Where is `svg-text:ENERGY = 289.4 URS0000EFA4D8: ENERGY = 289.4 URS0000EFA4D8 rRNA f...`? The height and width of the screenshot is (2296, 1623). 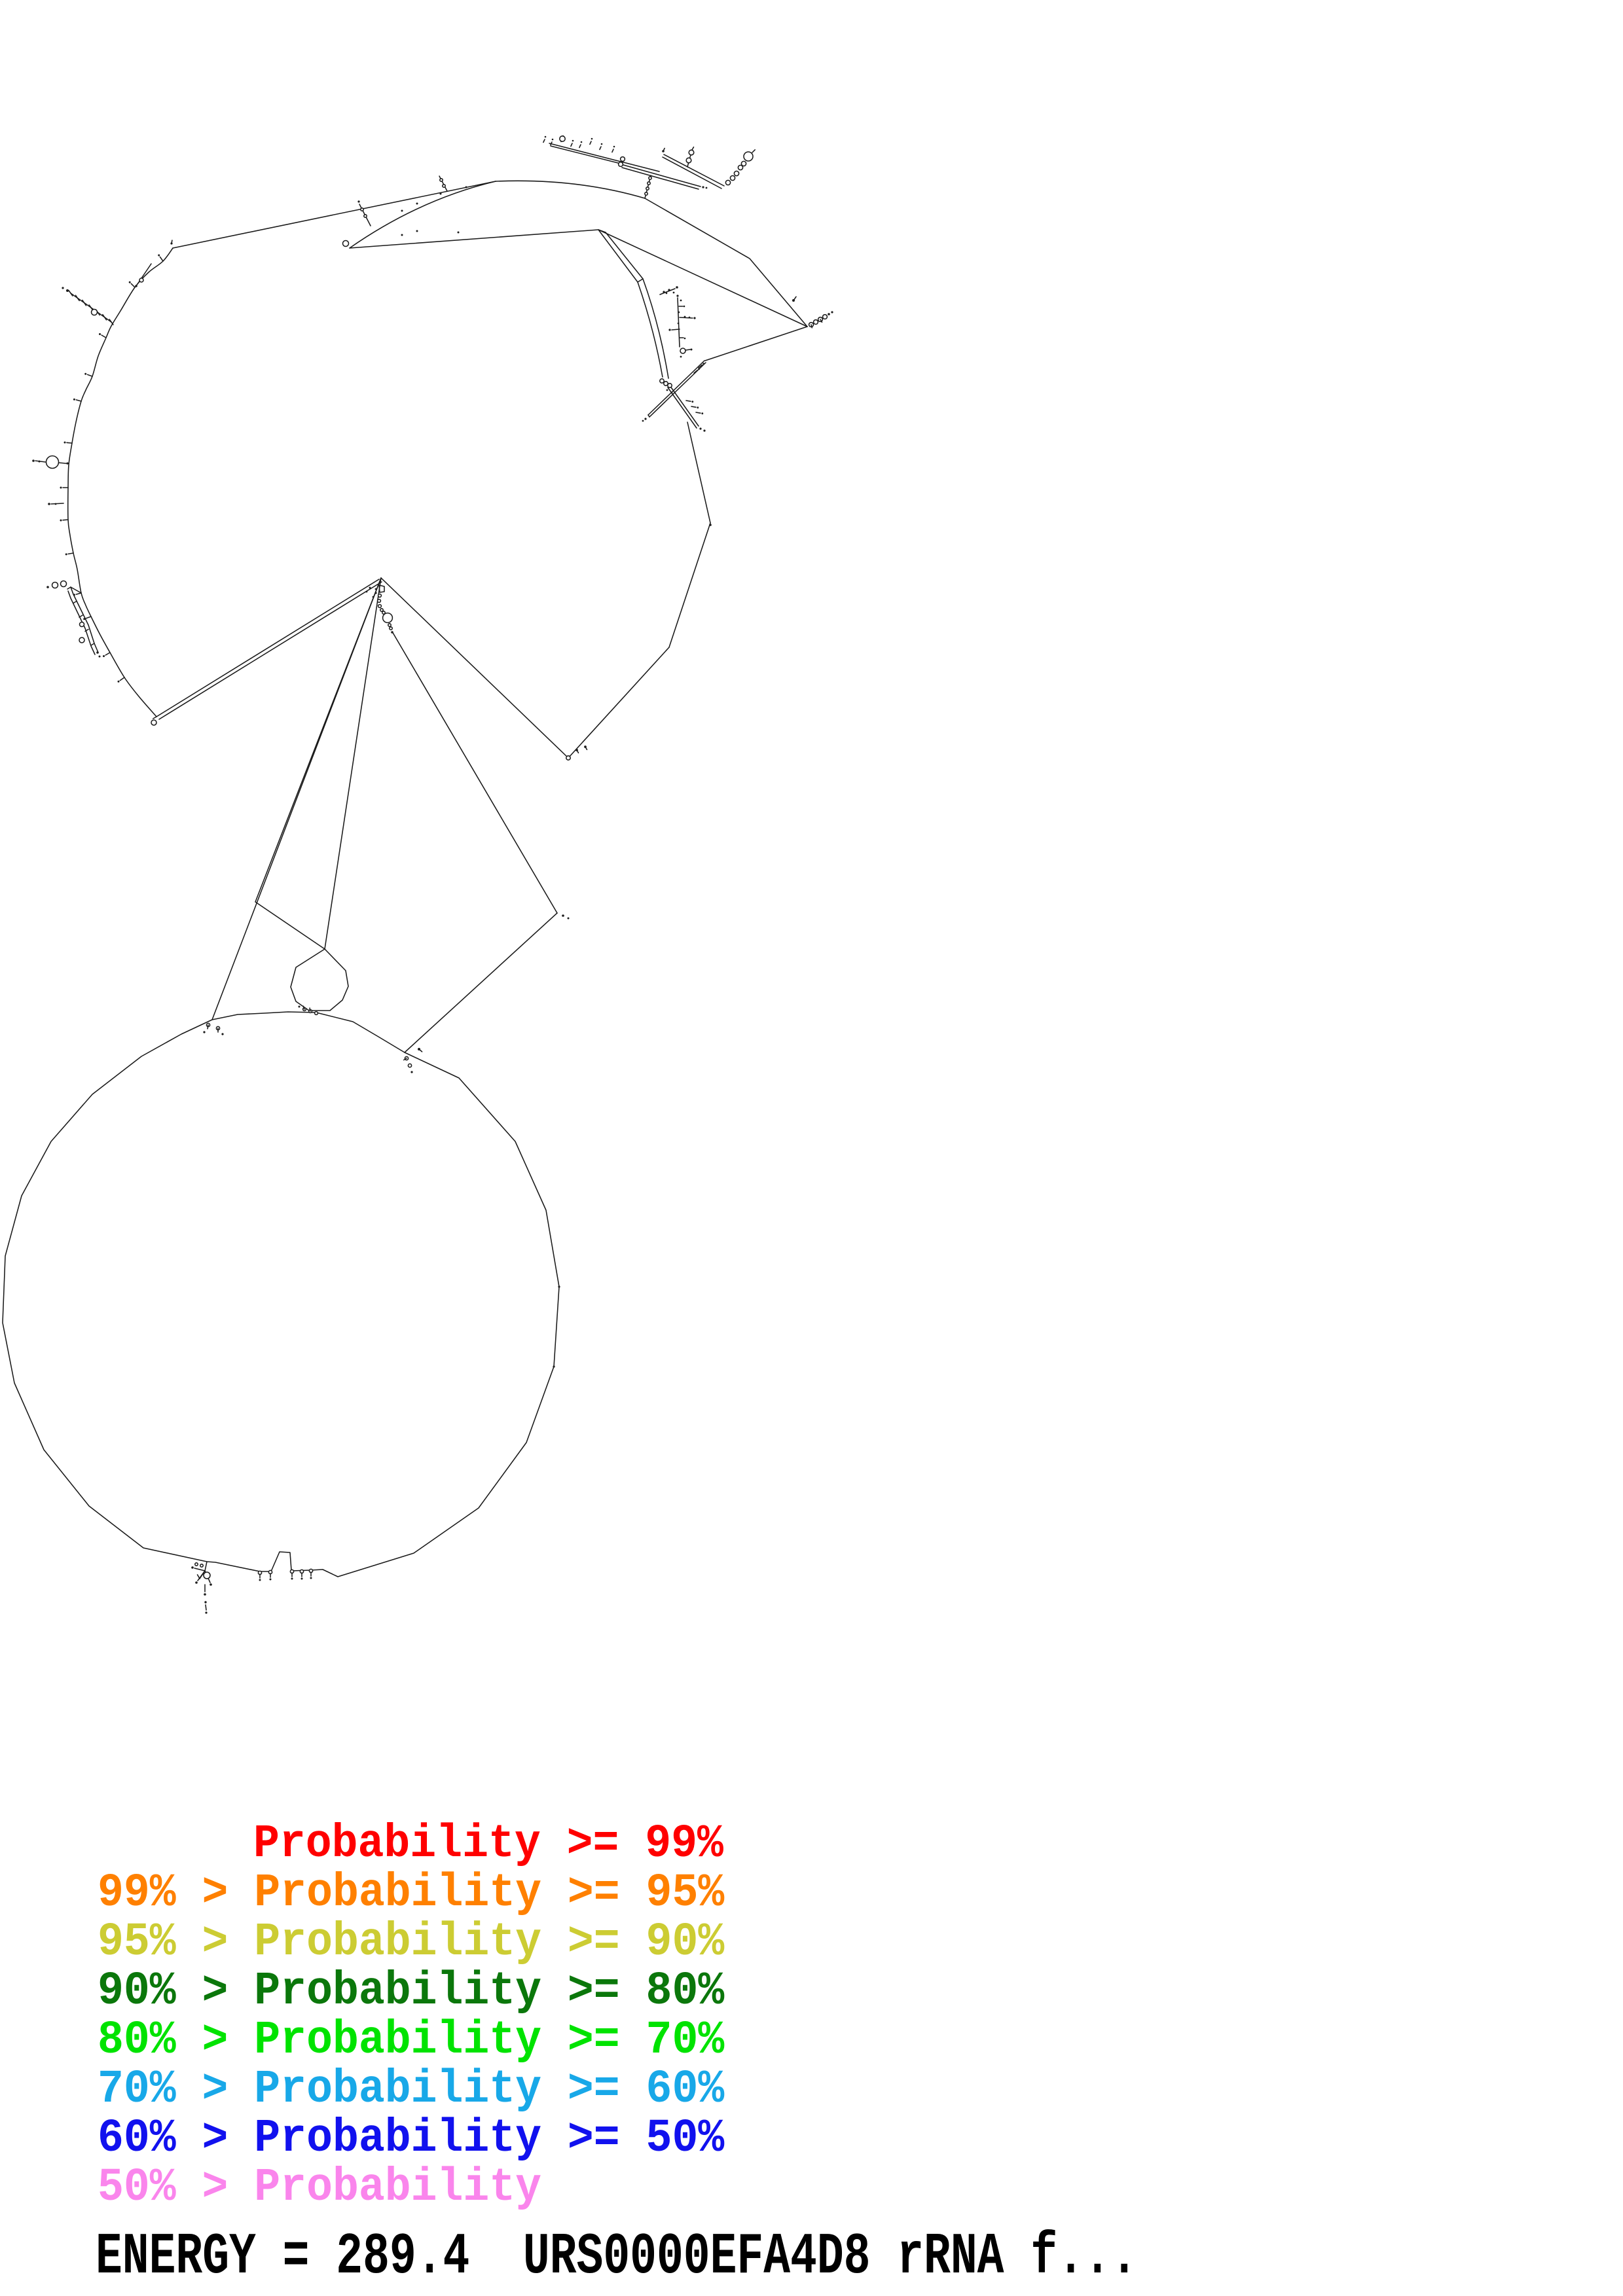 svg-text:ENERGY = 289.4 URS0000EFA4D8: ENERGY = 289.4 URS0000EFA4D8 rRNA f... is located at coordinates (617, 2257).